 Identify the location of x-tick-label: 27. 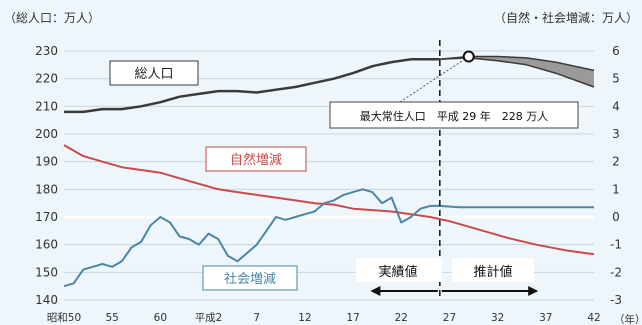
(449, 318).